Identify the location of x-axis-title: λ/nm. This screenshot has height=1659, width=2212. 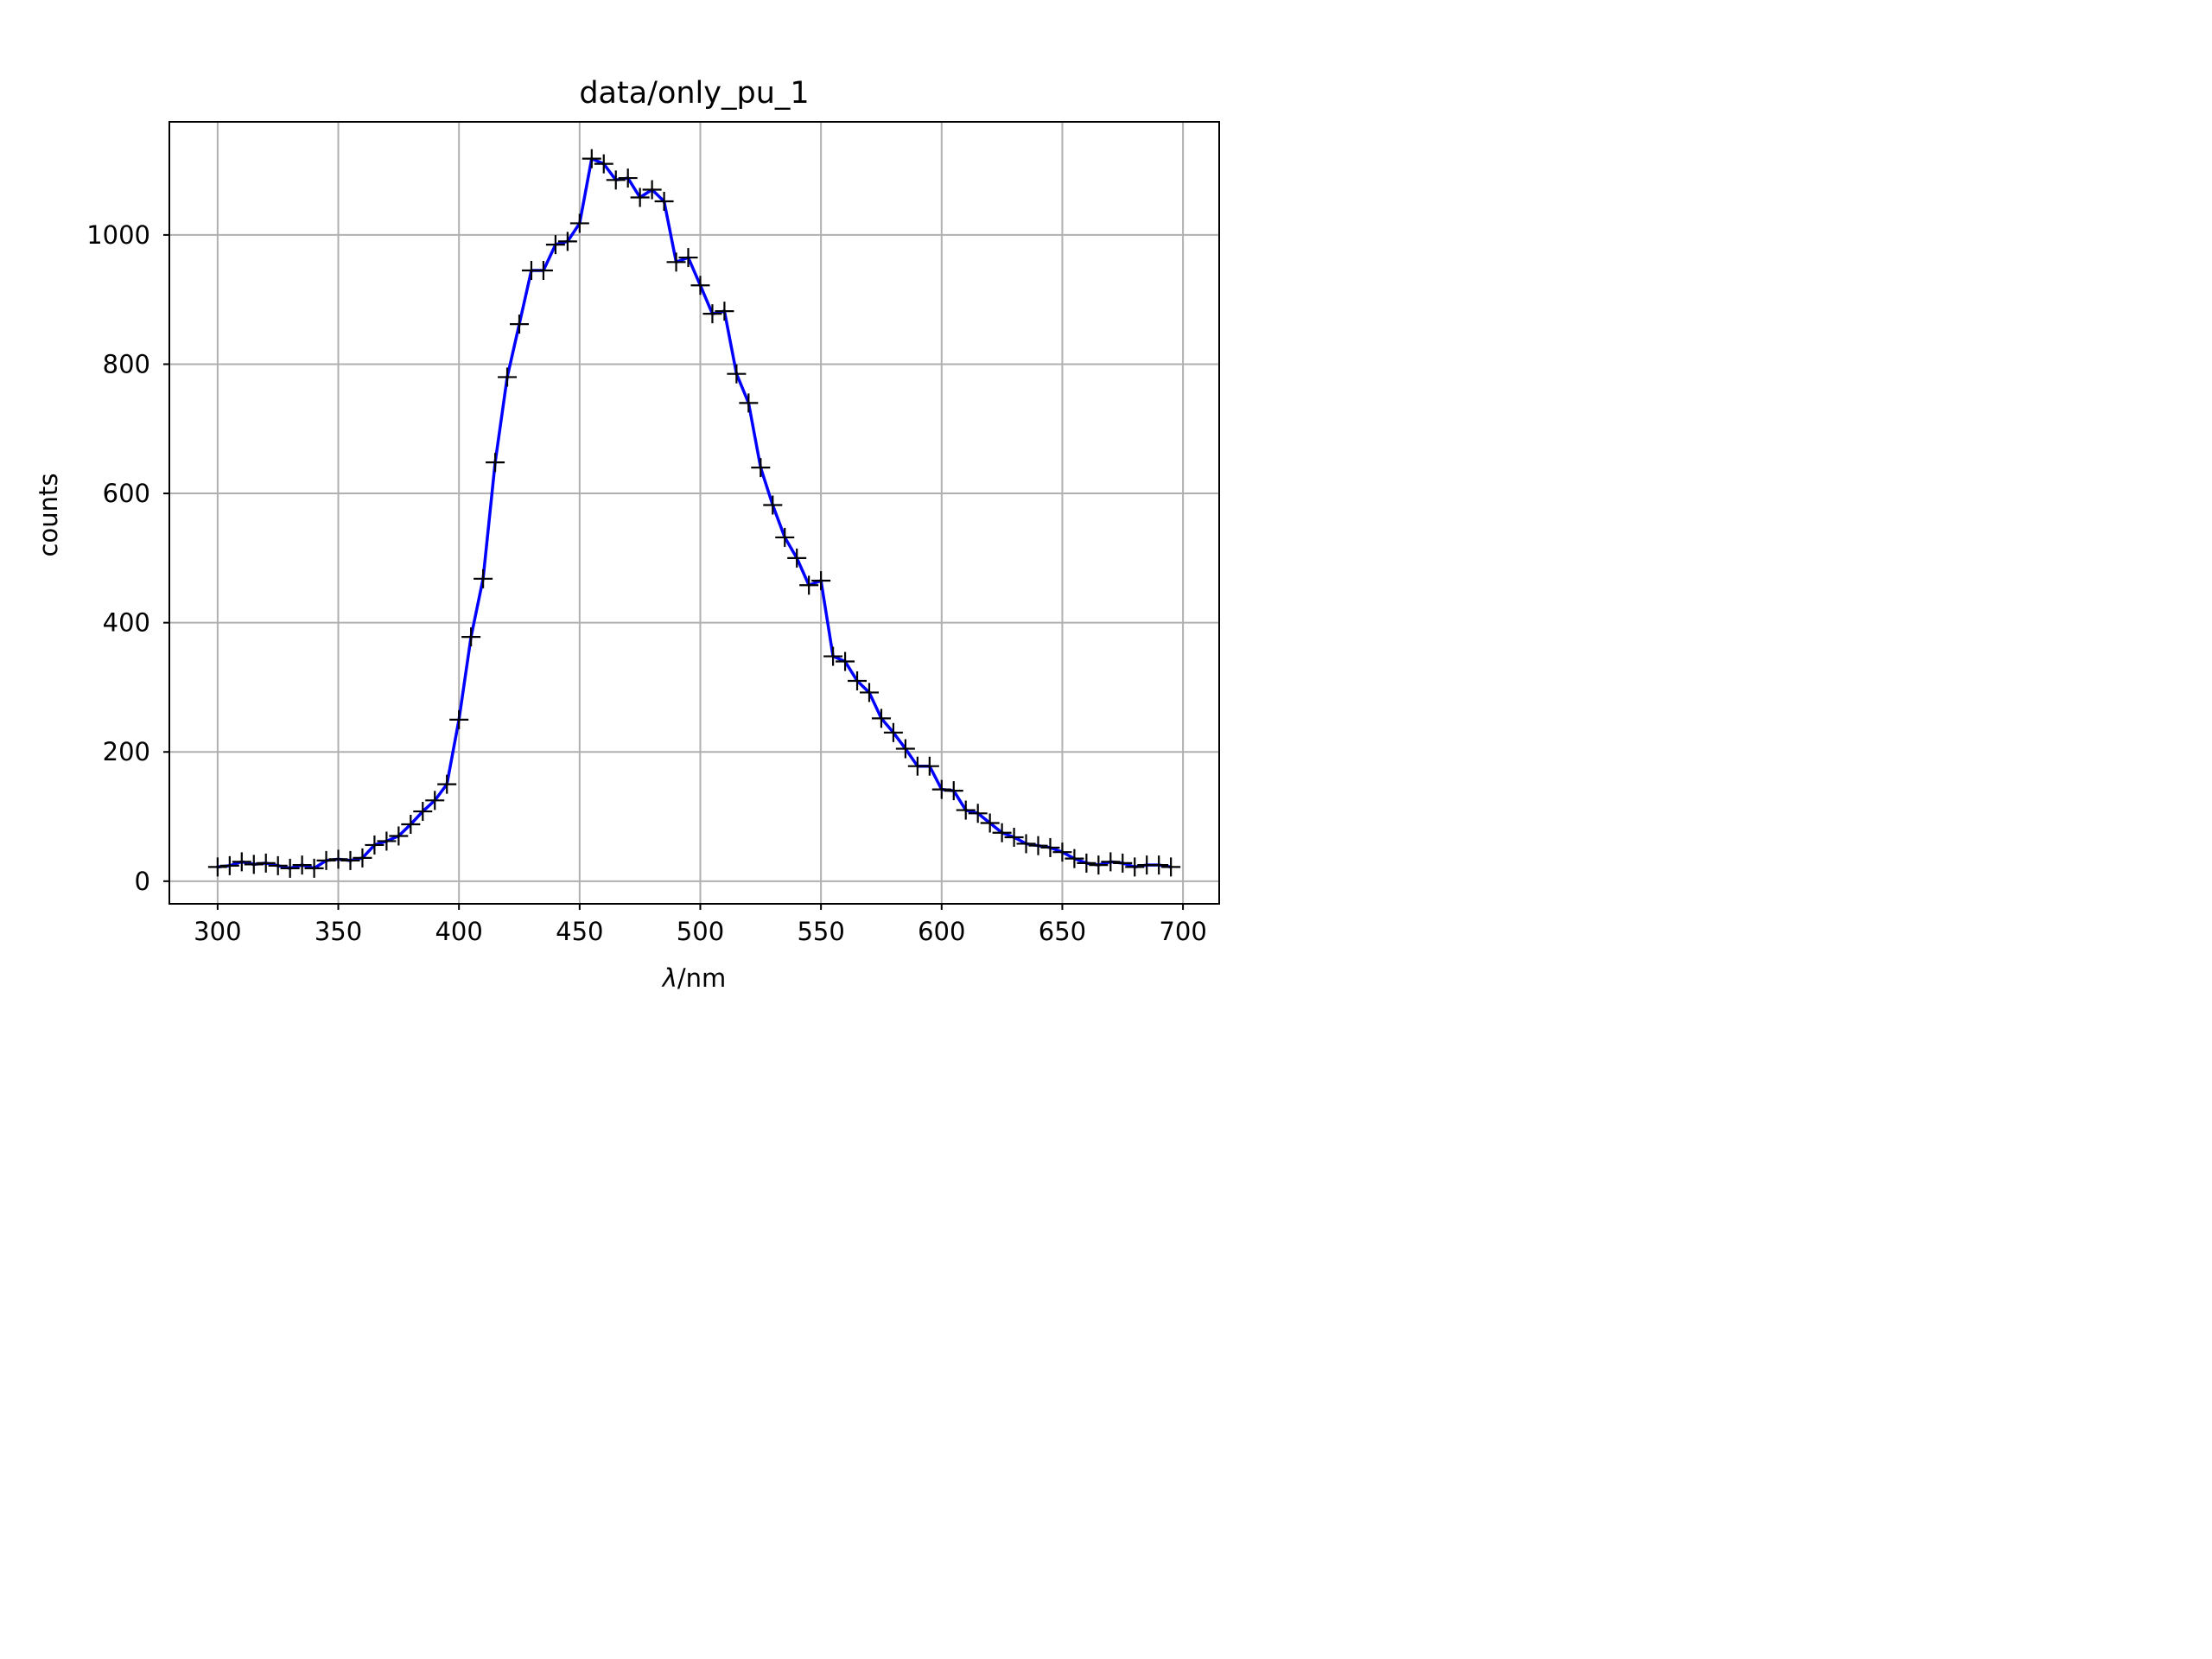
(694, 978).